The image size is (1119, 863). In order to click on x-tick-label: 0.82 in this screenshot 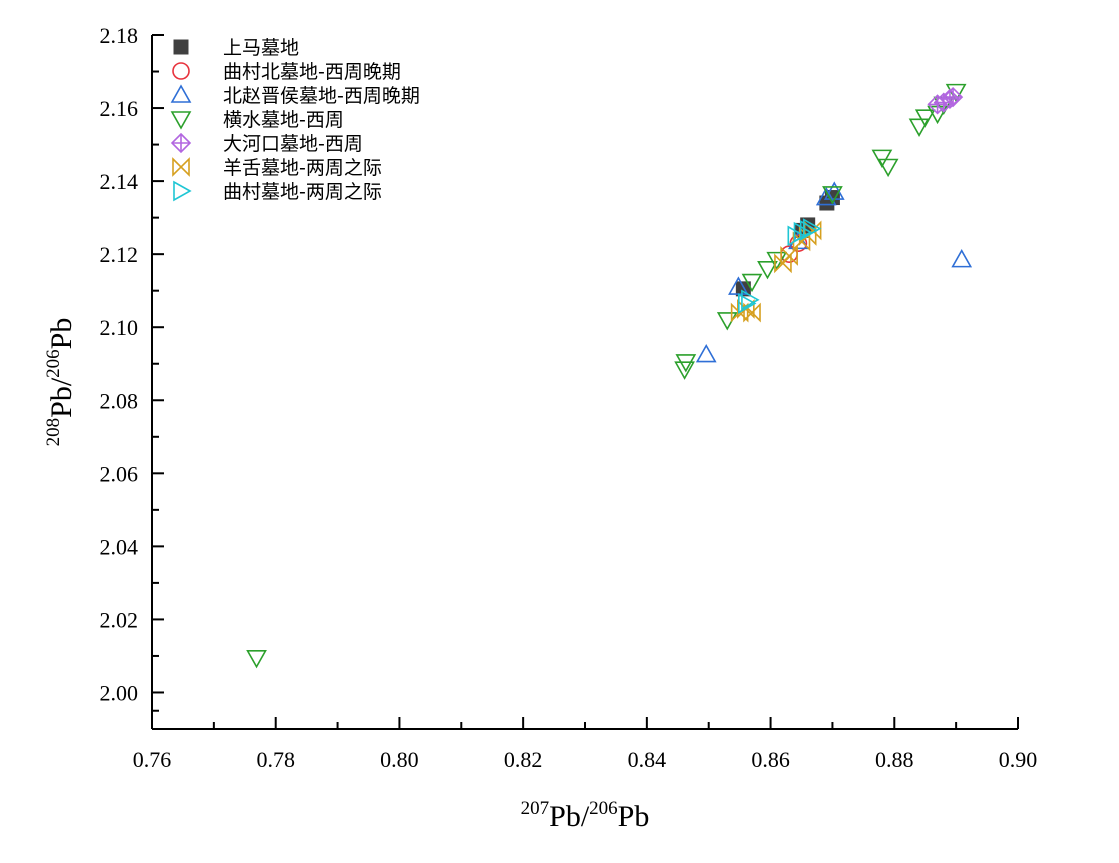, I will do `click(523, 759)`.